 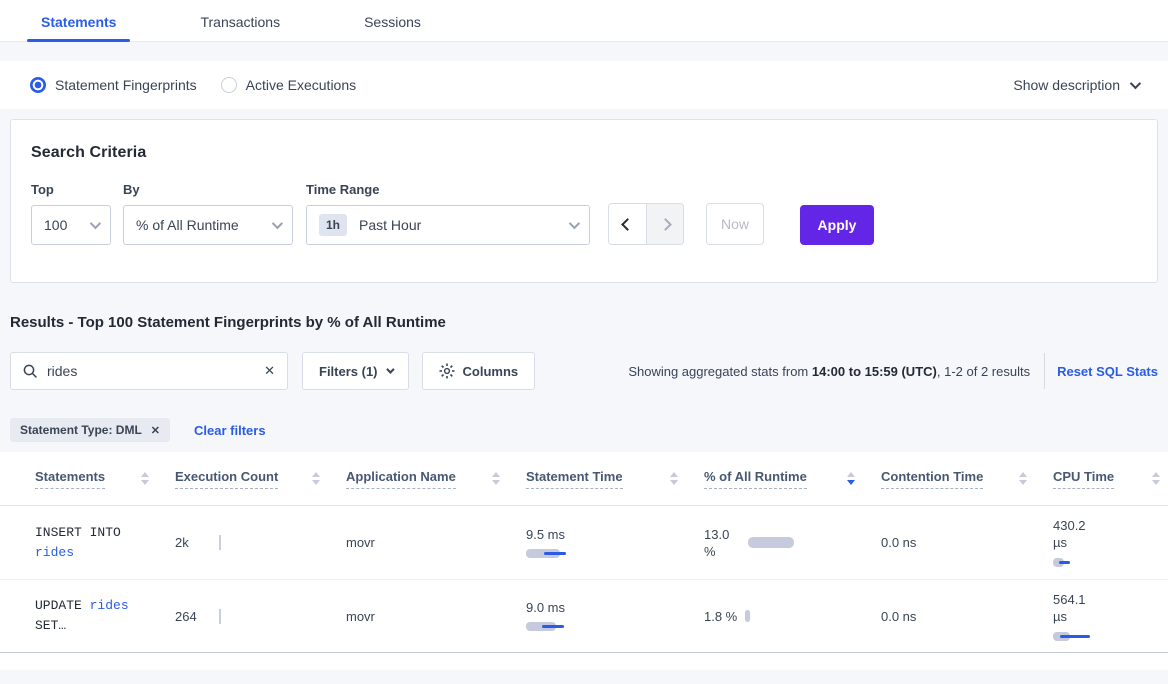 What do you see at coordinates (436, 479) in the screenshot?
I see `column-header-application-name: Application Name` at bounding box center [436, 479].